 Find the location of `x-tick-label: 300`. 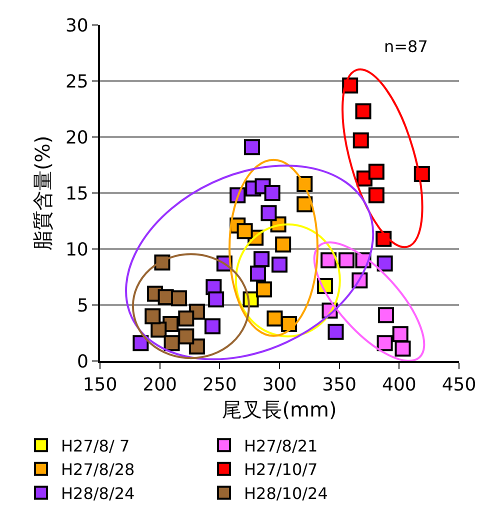

x-tick-label: 300 is located at coordinates (279, 385).